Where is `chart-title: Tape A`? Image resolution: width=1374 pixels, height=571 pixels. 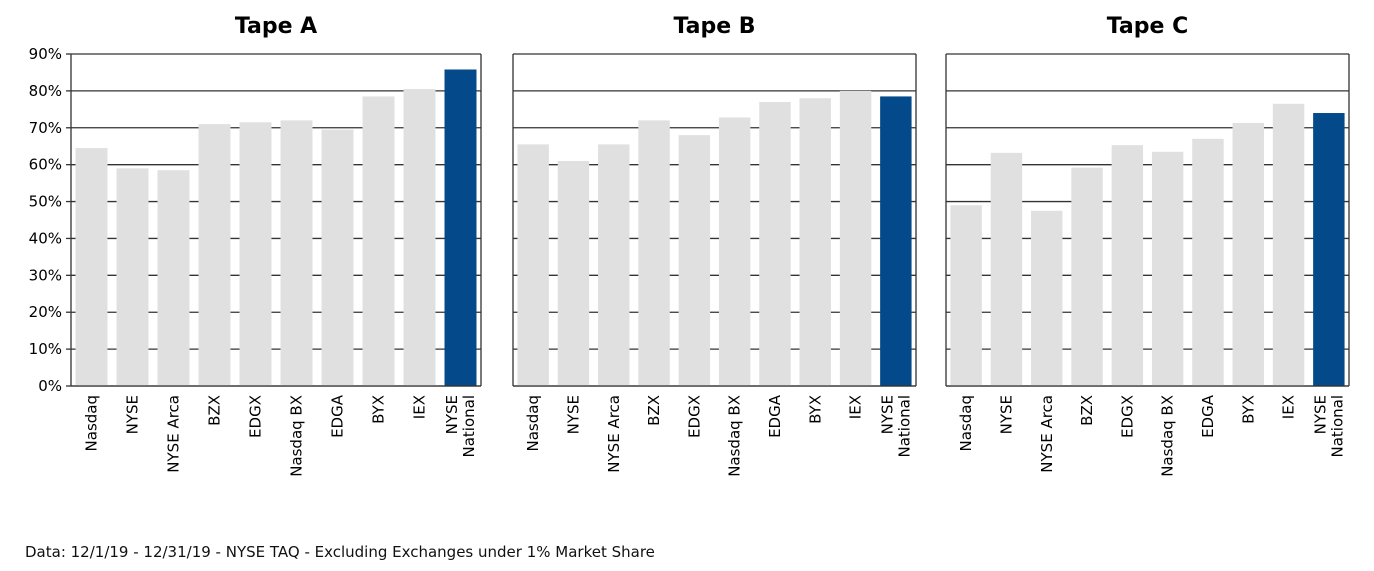
chart-title: Tape A is located at coordinates (276, 26).